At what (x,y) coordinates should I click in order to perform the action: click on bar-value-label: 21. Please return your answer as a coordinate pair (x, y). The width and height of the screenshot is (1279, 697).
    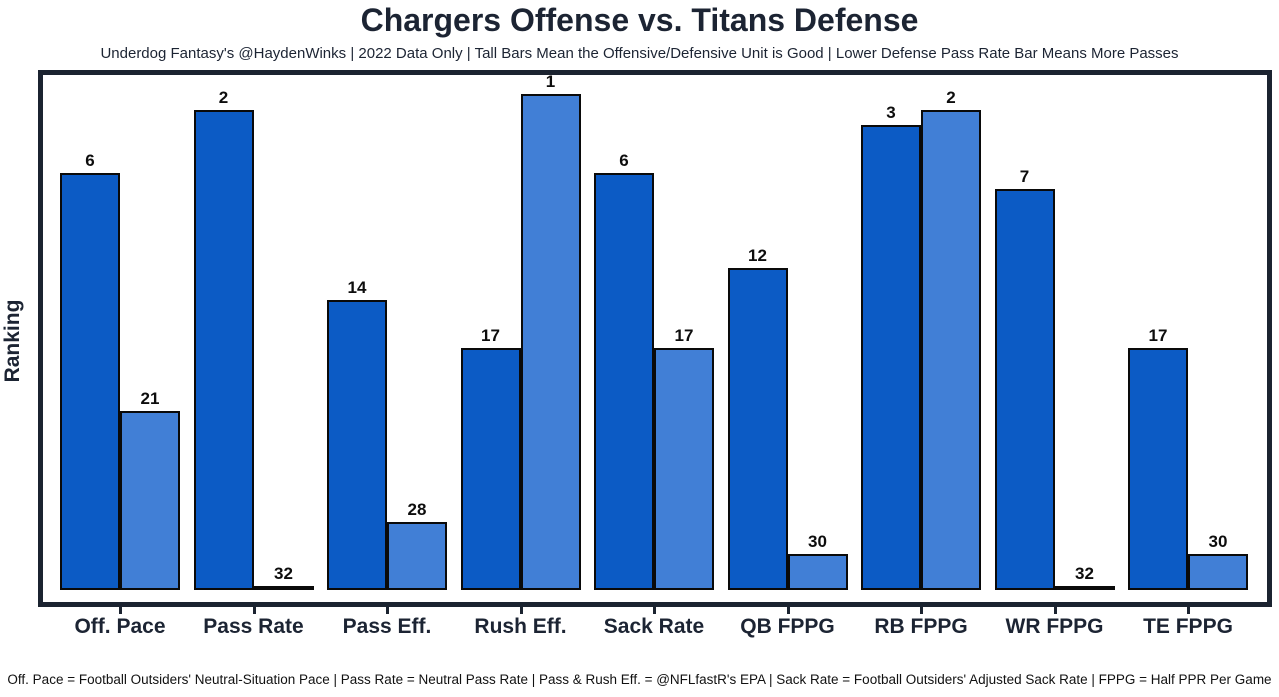
    Looking at the image, I should click on (150, 398).